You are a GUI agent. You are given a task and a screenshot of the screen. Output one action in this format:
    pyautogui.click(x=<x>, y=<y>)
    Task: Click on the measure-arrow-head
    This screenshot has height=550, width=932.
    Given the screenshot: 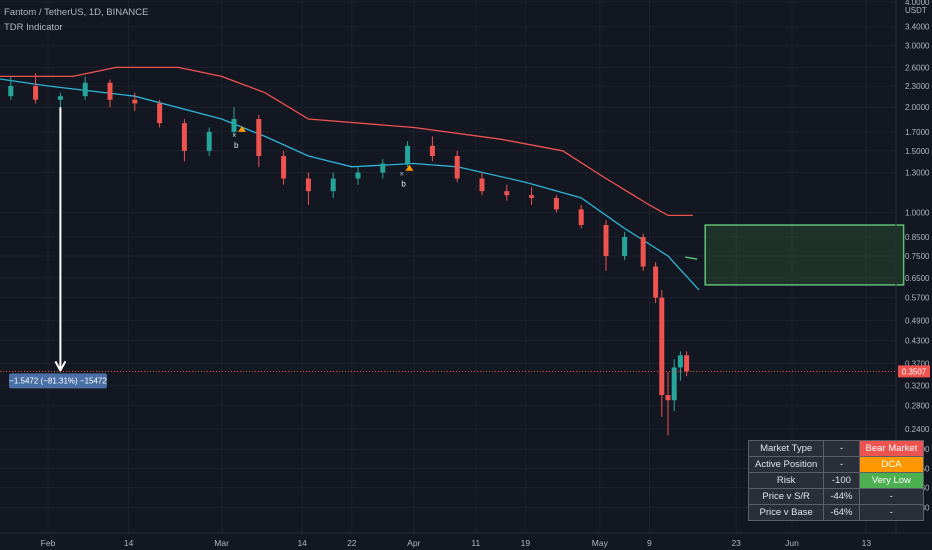 What is the action you would take?
    pyautogui.click(x=60, y=366)
    